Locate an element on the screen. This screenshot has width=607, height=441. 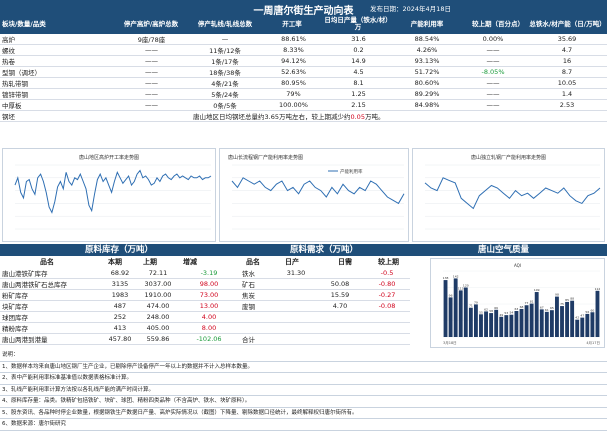
cell-c2: 0条/5条 is located at coordinates (225, 105).